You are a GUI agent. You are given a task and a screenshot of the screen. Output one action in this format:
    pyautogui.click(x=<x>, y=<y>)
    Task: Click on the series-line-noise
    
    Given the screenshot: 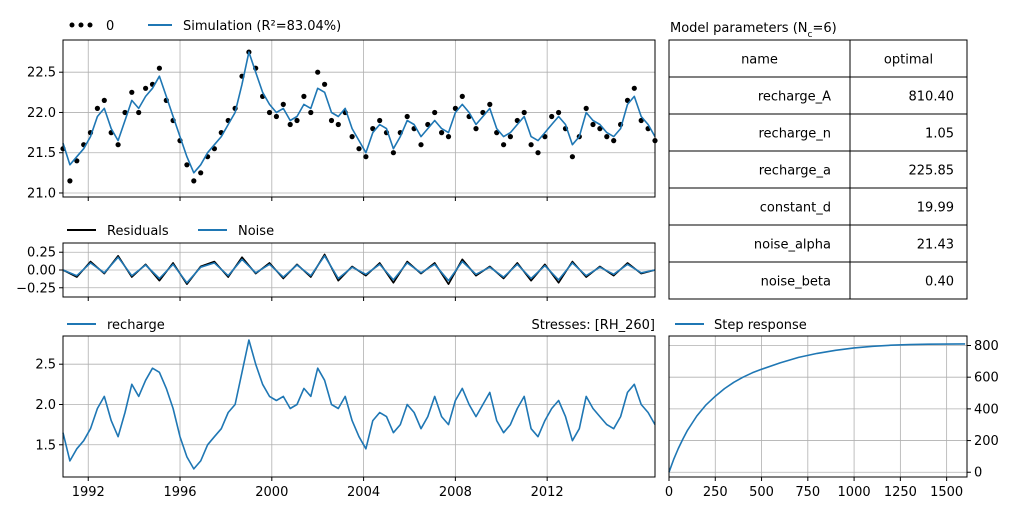 What is the action you would take?
    pyautogui.click(x=359, y=269)
    